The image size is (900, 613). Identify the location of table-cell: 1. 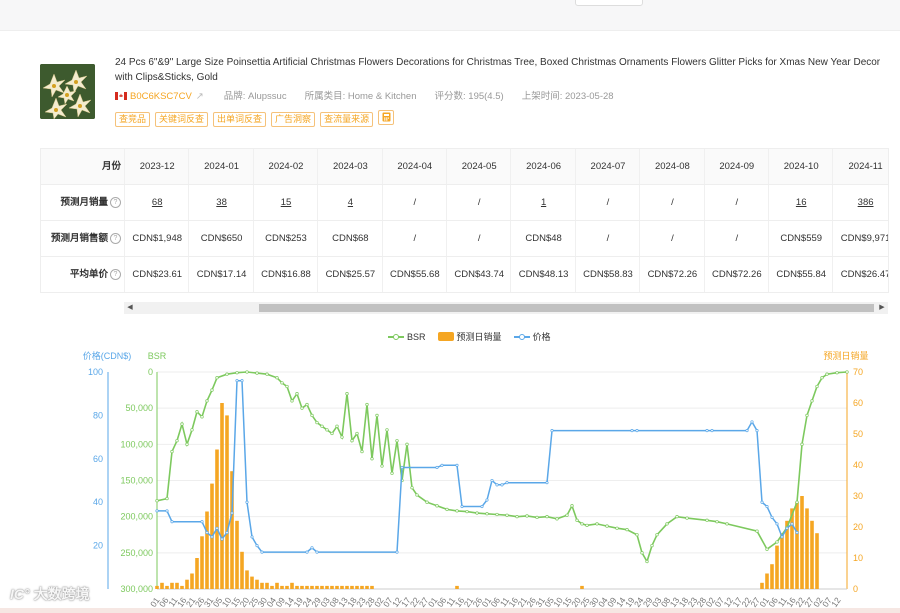
(542, 202).